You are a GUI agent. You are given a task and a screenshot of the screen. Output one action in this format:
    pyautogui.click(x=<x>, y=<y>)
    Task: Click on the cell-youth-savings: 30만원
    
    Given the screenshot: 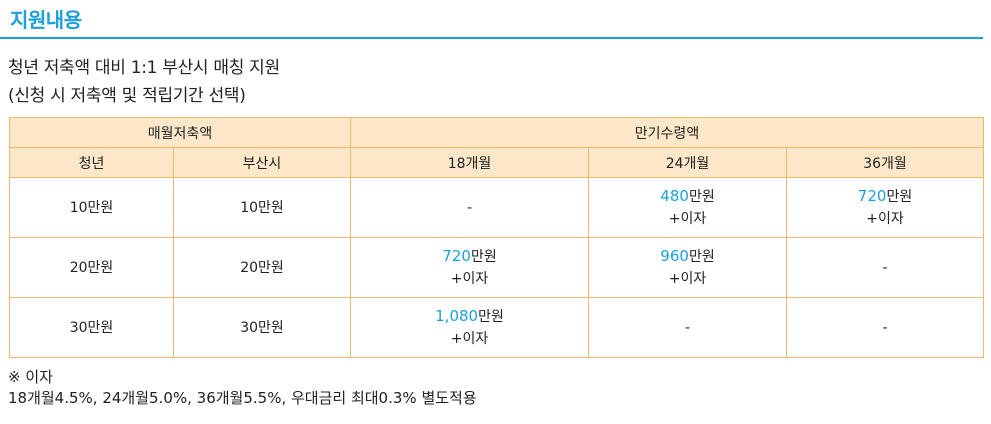 What is the action you would take?
    pyautogui.click(x=91, y=327)
    